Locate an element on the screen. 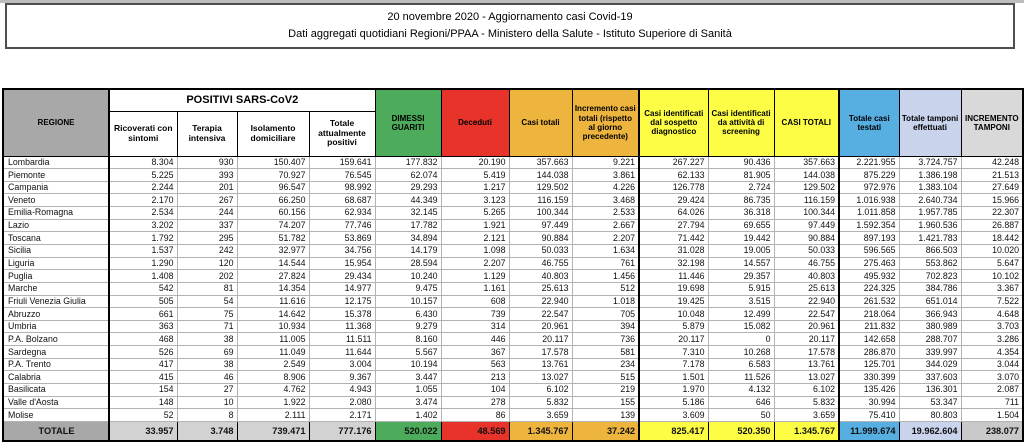 The height and width of the screenshot is (444, 1024). value-cell: 10 is located at coordinates (207, 402).